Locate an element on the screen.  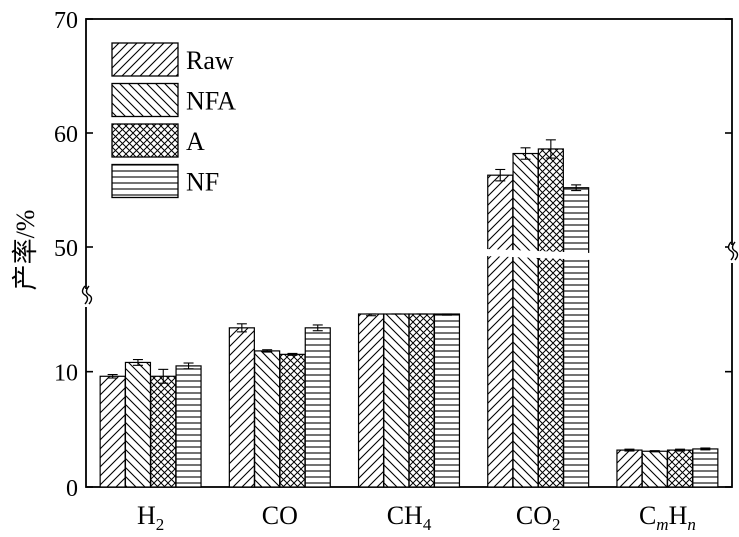
legend: Raw NFA A NF is located at coordinates (173, 120).